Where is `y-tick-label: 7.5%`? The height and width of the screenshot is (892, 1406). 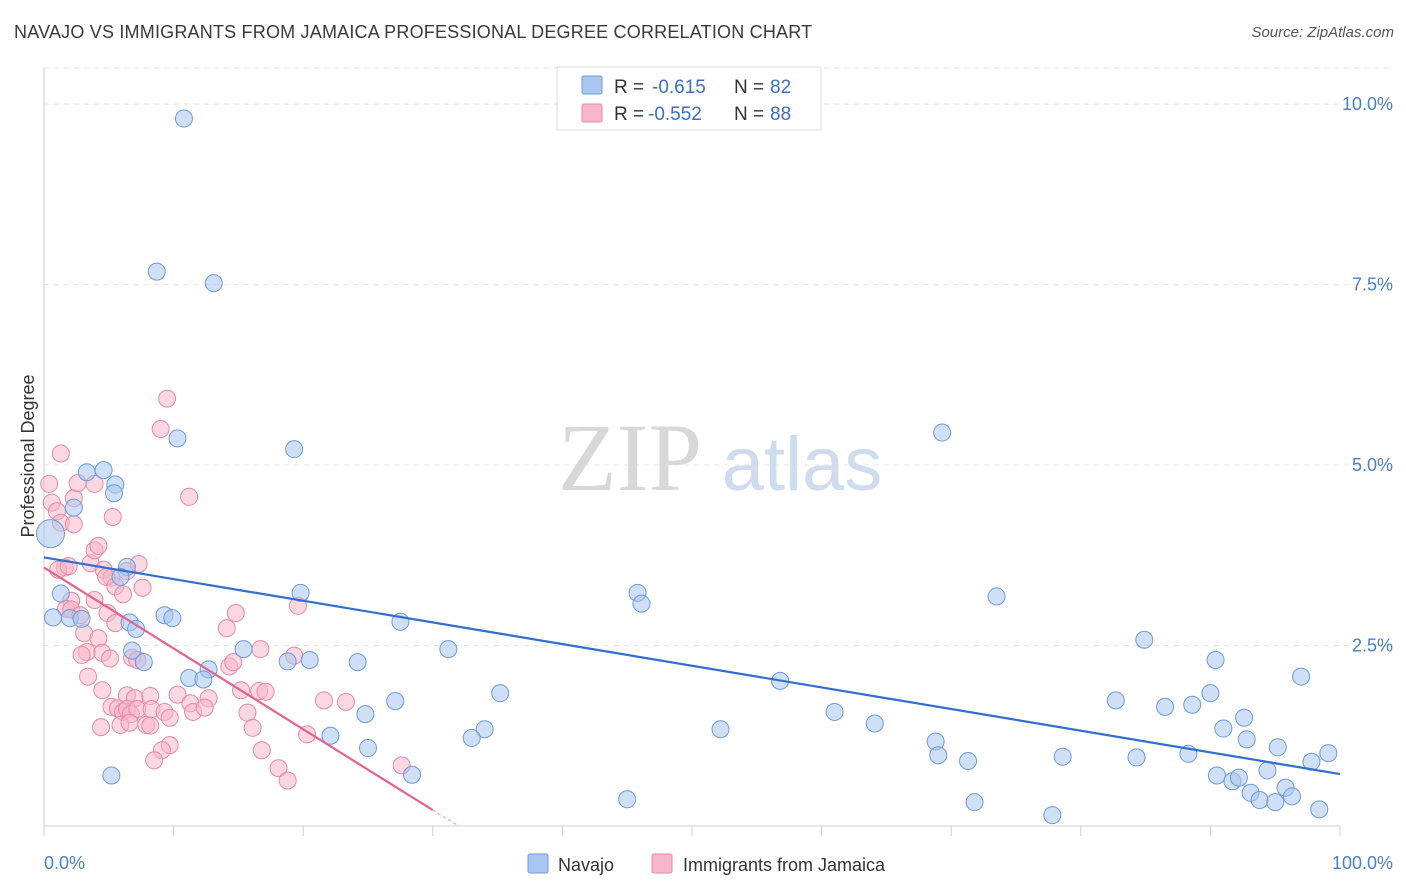 y-tick-label: 7.5% is located at coordinates (1372, 285).